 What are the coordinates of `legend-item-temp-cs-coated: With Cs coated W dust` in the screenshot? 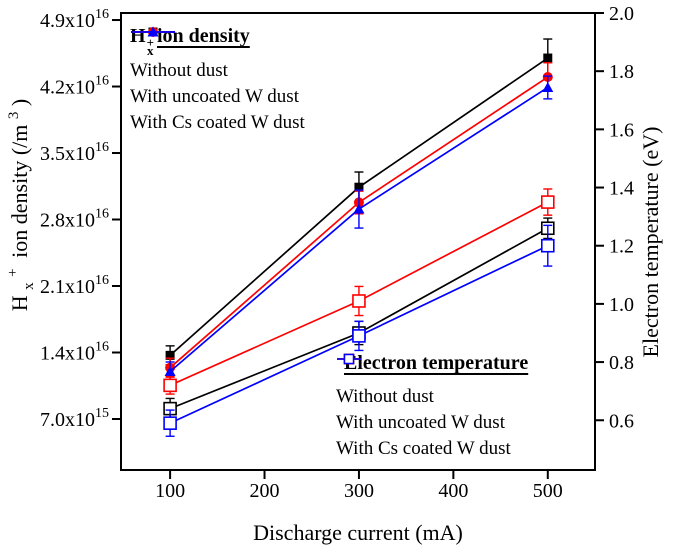 It's located at (432, 407).